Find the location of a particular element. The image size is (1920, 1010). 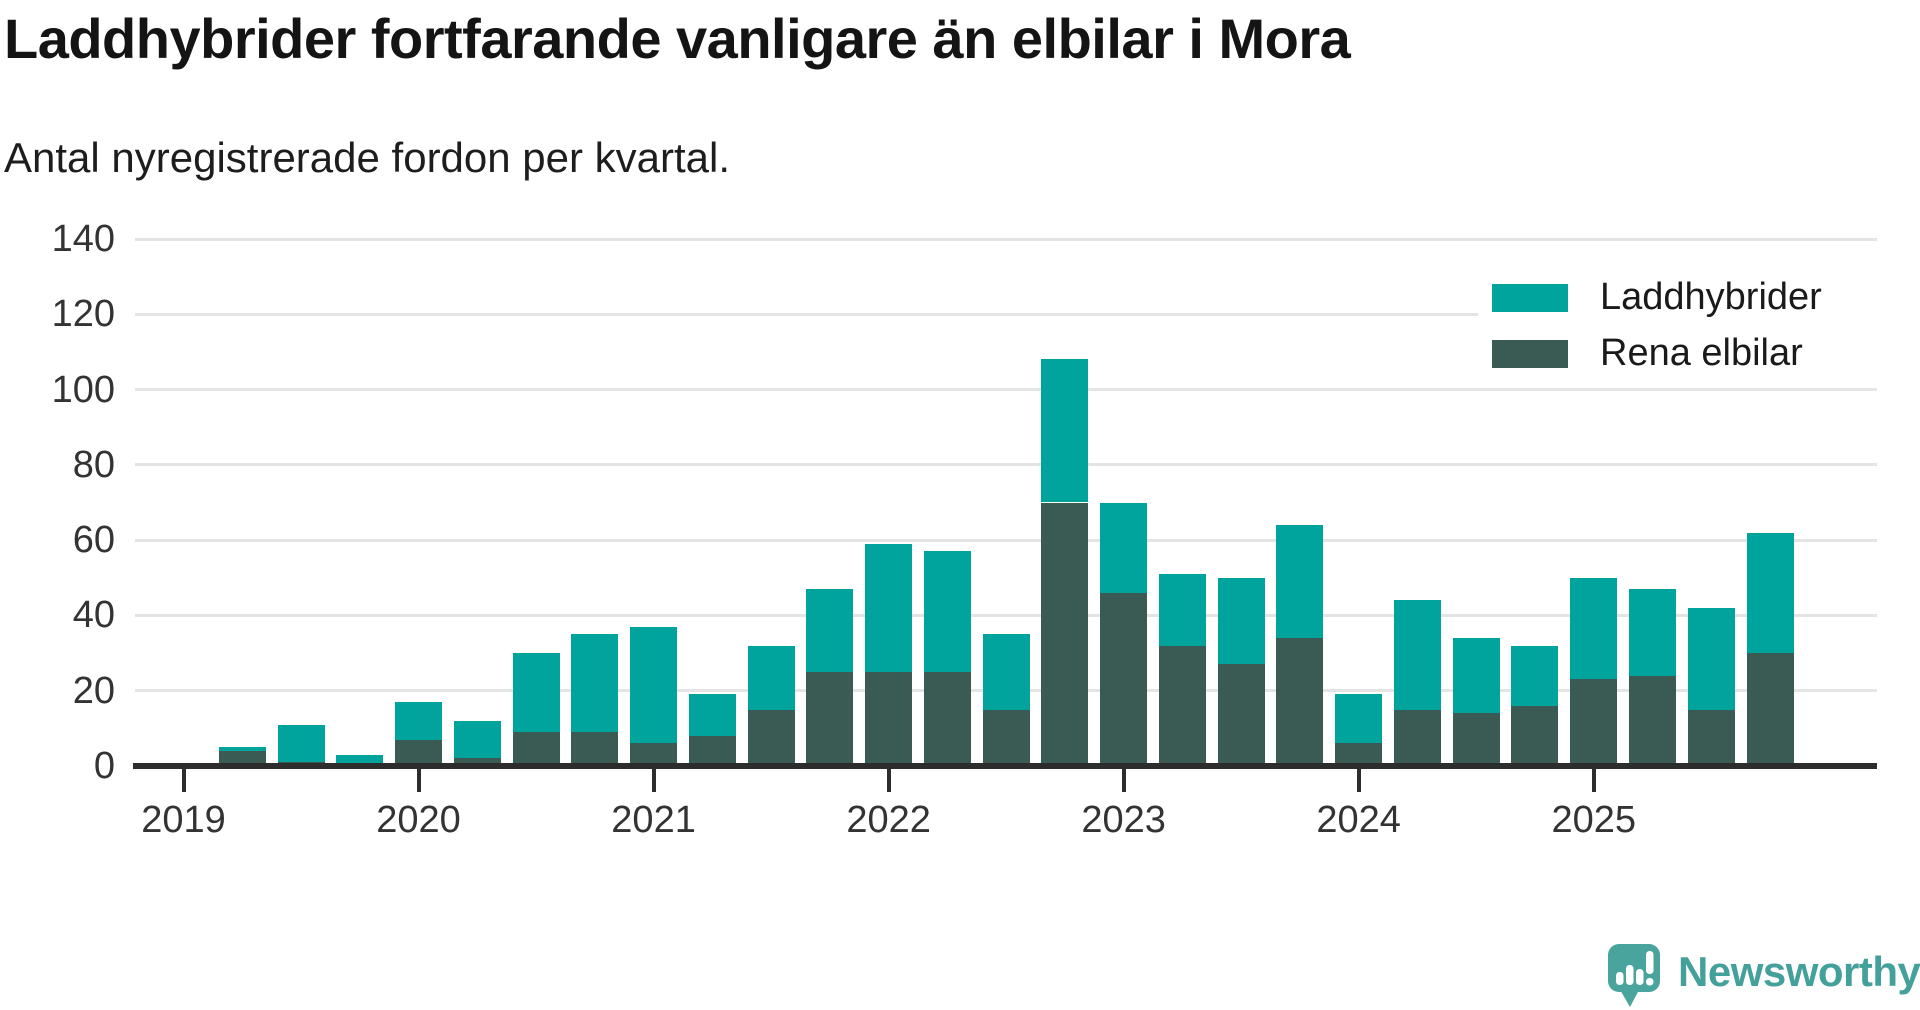

bar-rena-elbilar-2025-Q3 is located at coordinates (1711, 737).